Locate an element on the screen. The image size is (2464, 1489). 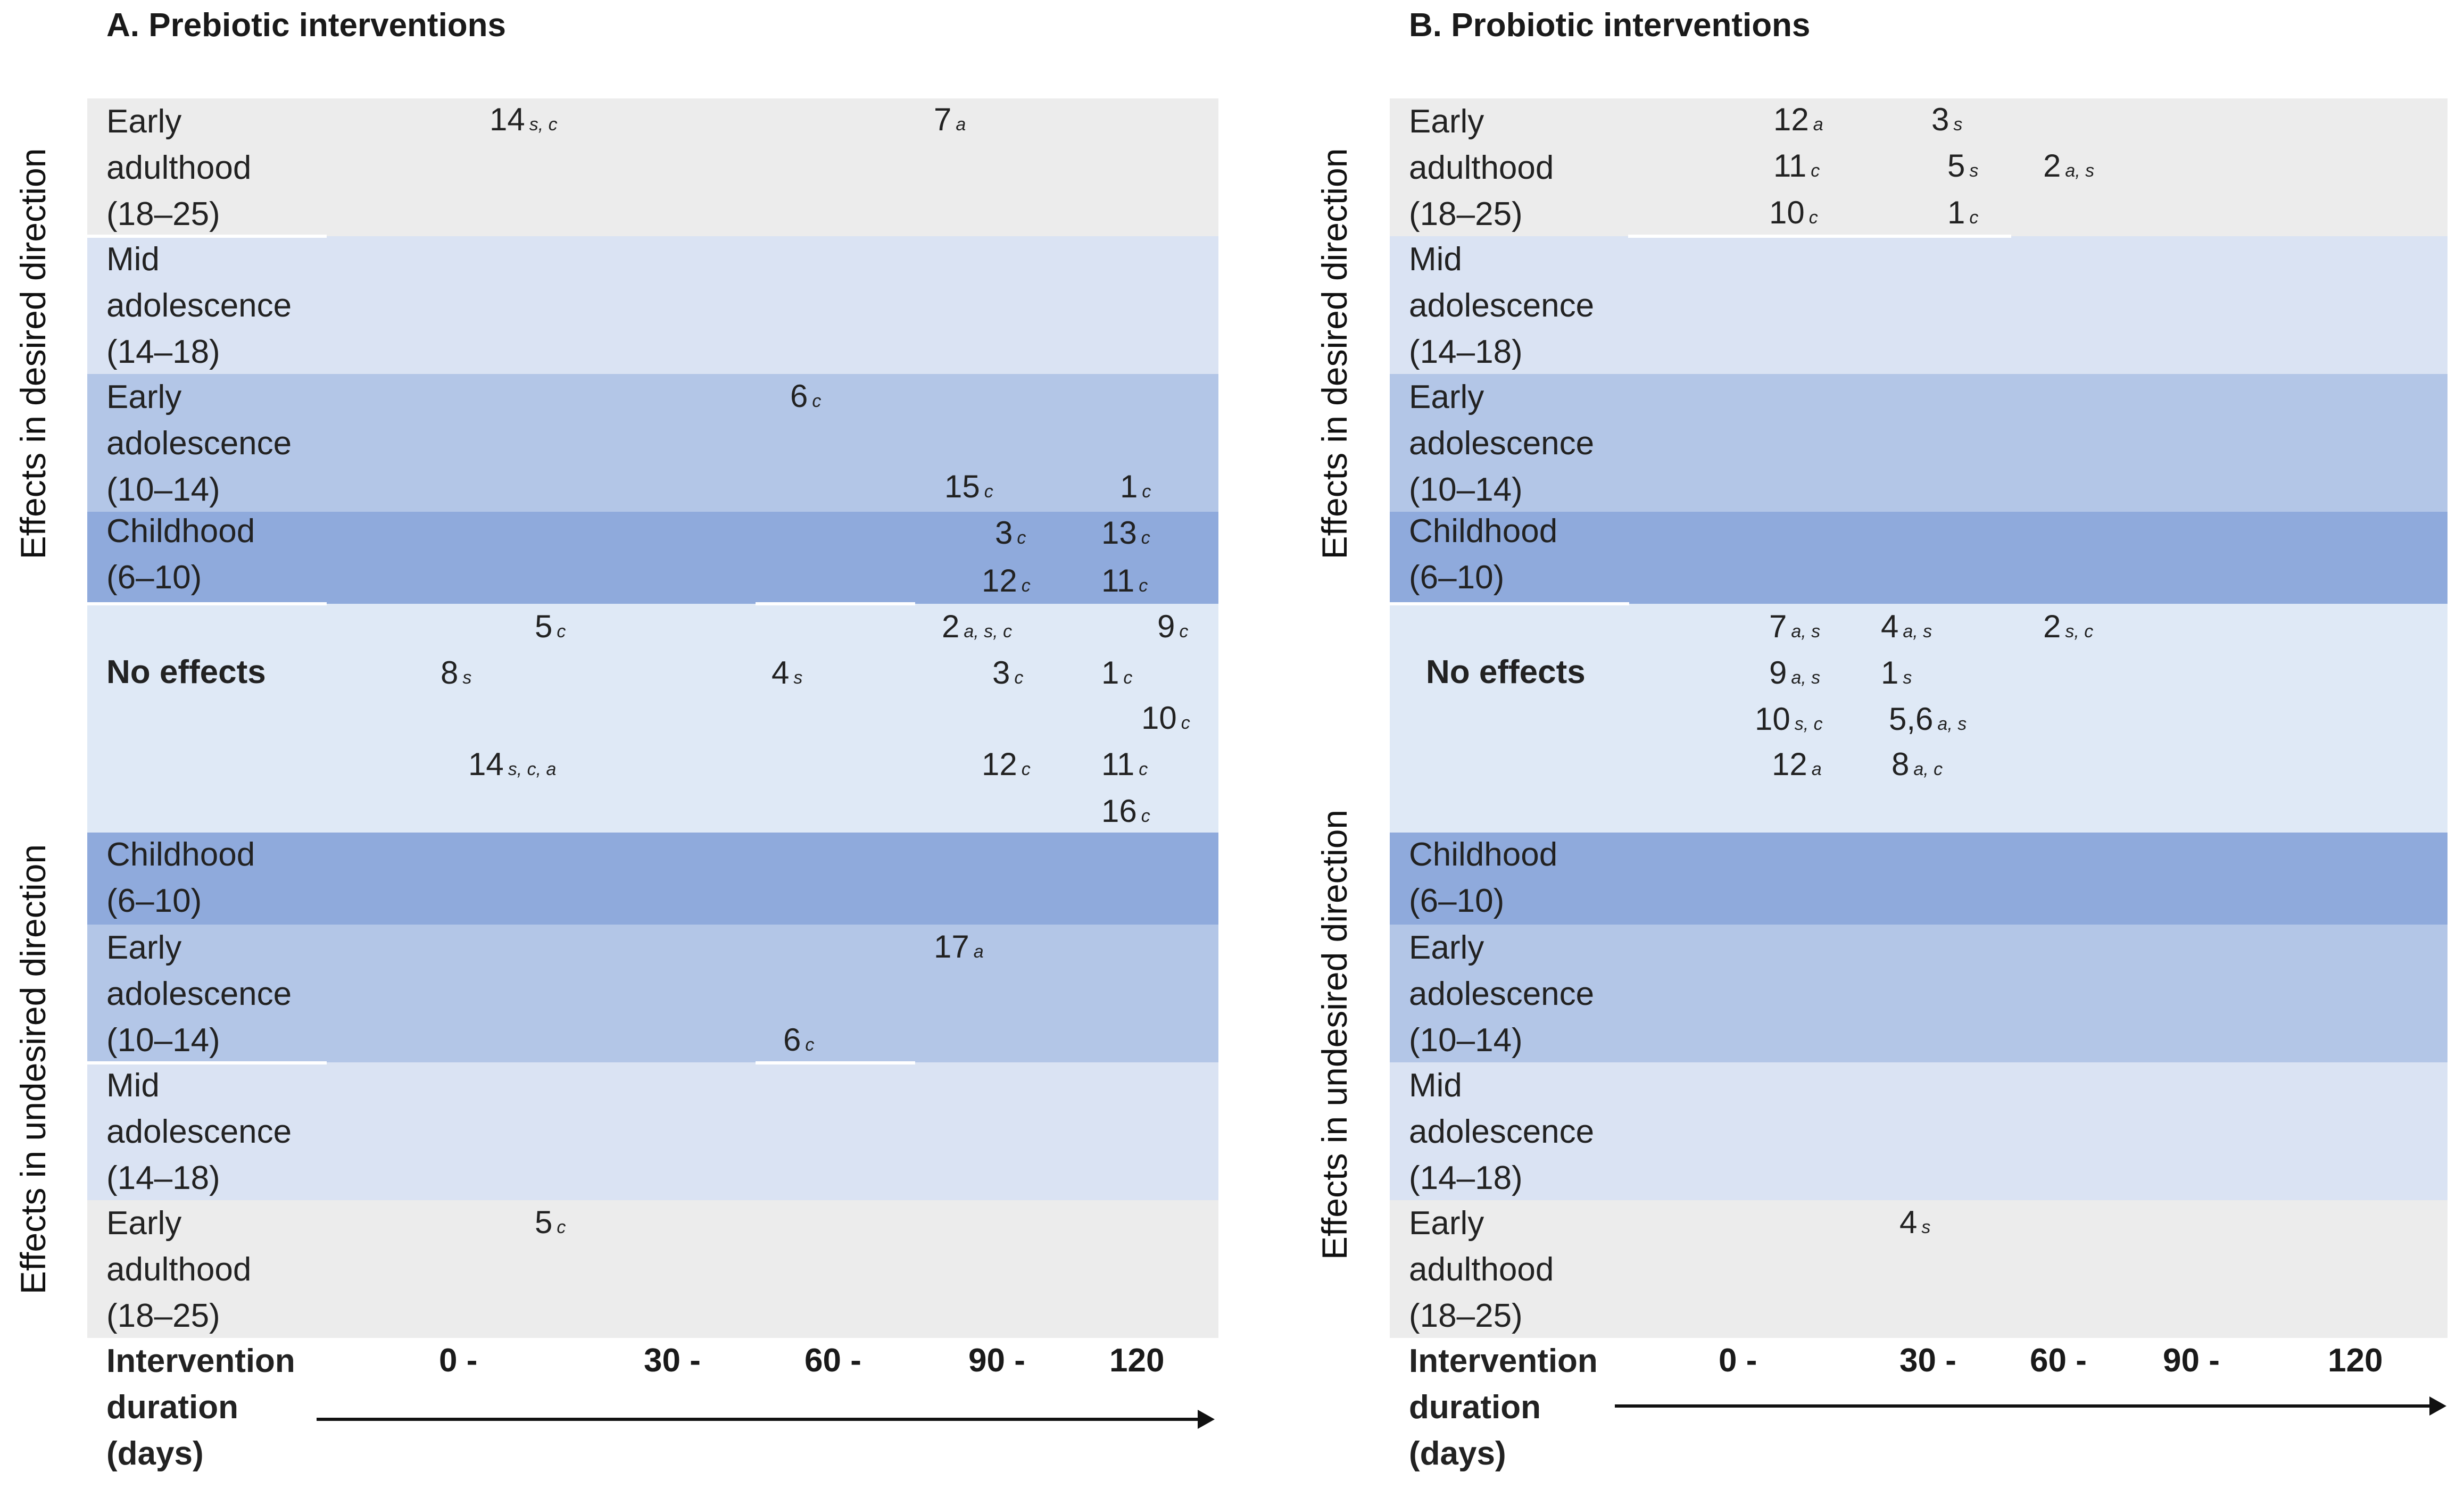
study-point: 16 c is located at coordinates (1126, 811).